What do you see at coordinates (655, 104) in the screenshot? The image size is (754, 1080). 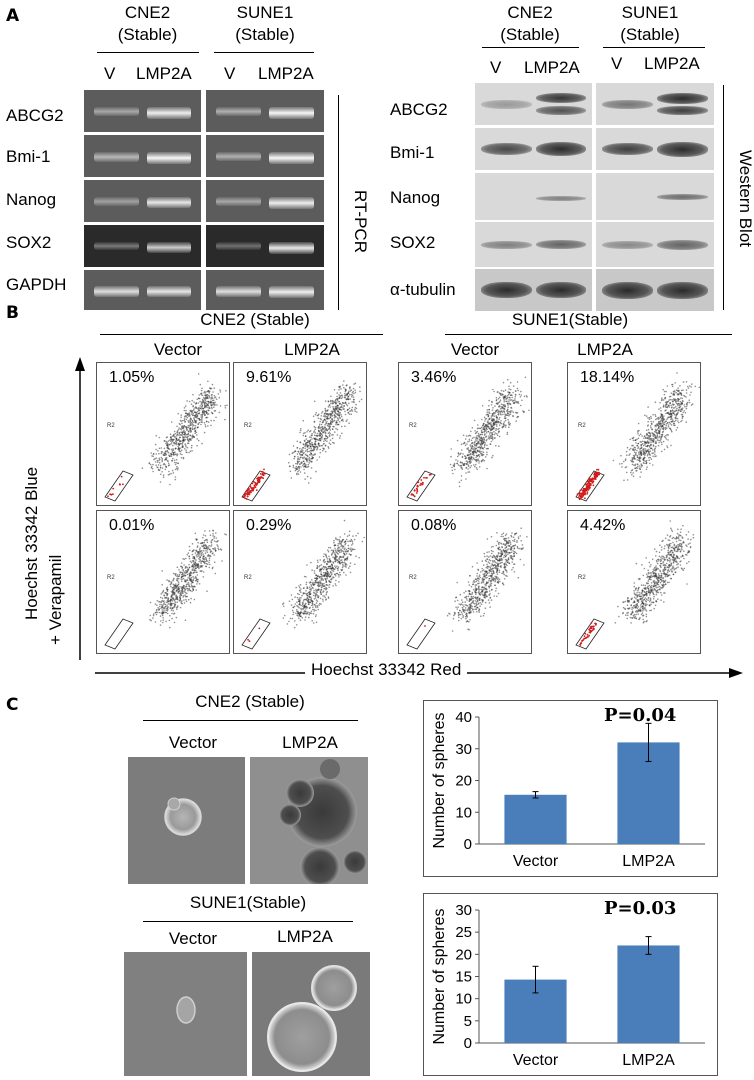 I see `wb-blot-abcg2-sune1` at bounding box center [655, 104].